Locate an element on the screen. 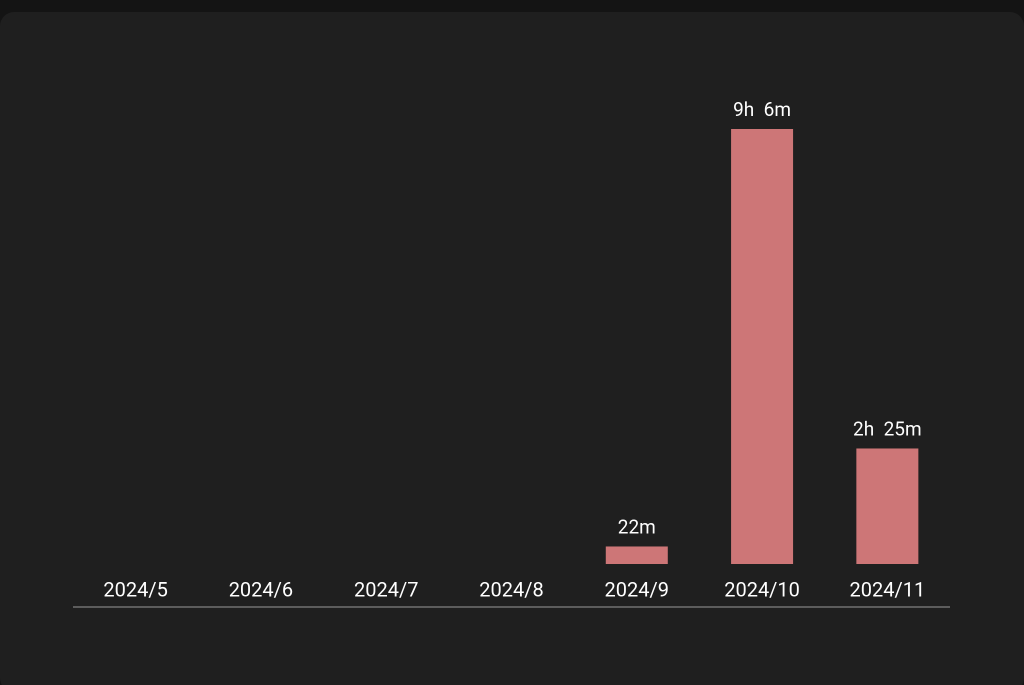 The width and height of the screenshot is (1024, 685). x-tick-label: 2024/6 is located at coordinates (261, 589).